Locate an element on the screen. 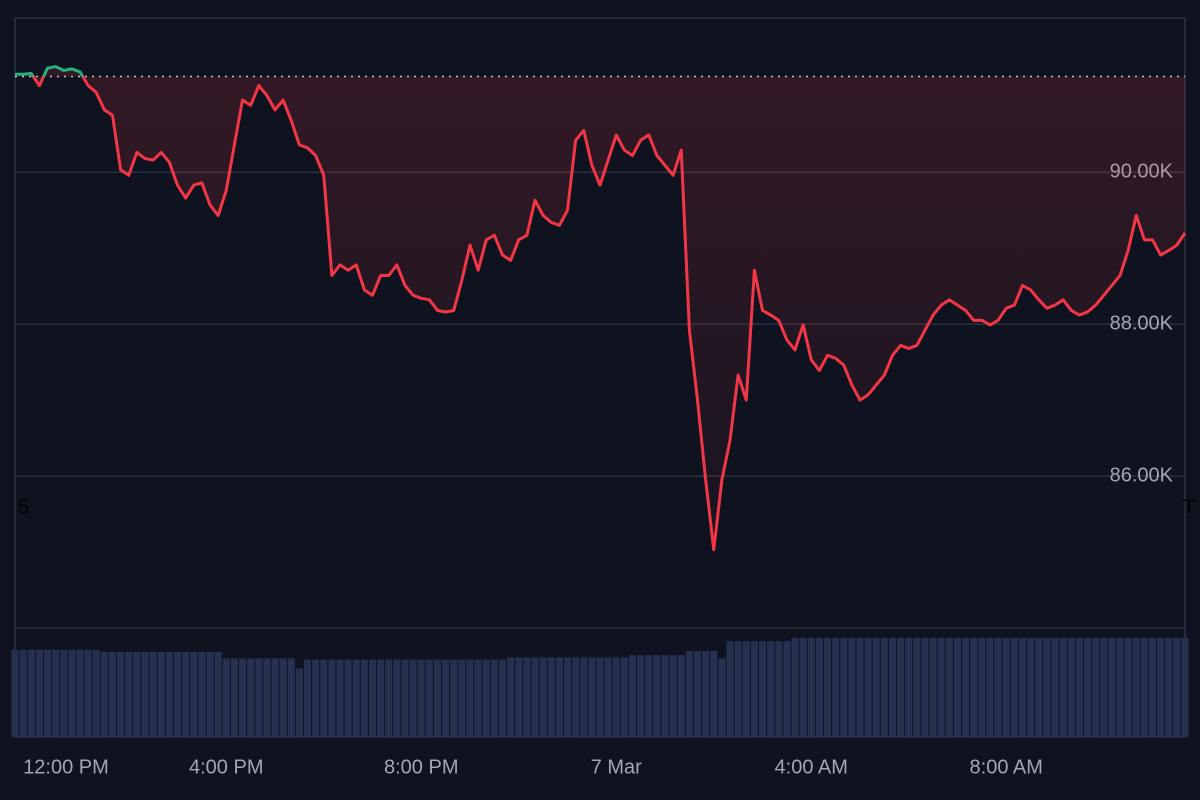 This screenshot has width=1200, height=800. y-tick-label: 86.00K is located at coordinates (1142, 475).